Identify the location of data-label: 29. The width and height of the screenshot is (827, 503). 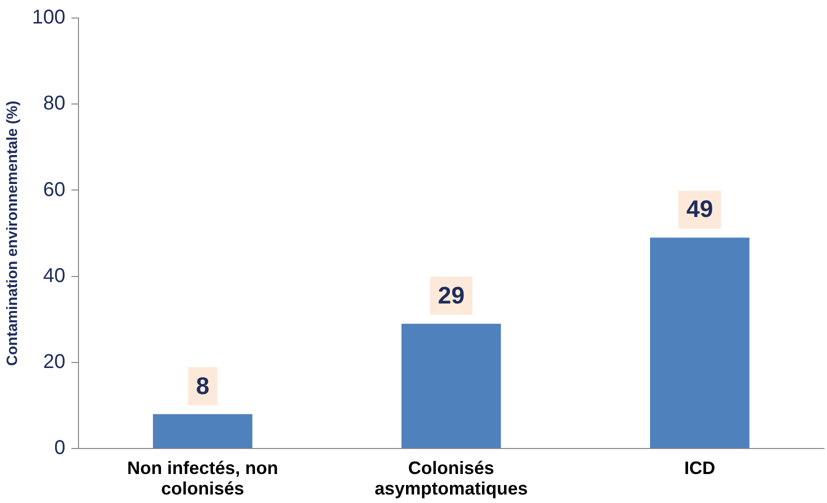
(451, 296).